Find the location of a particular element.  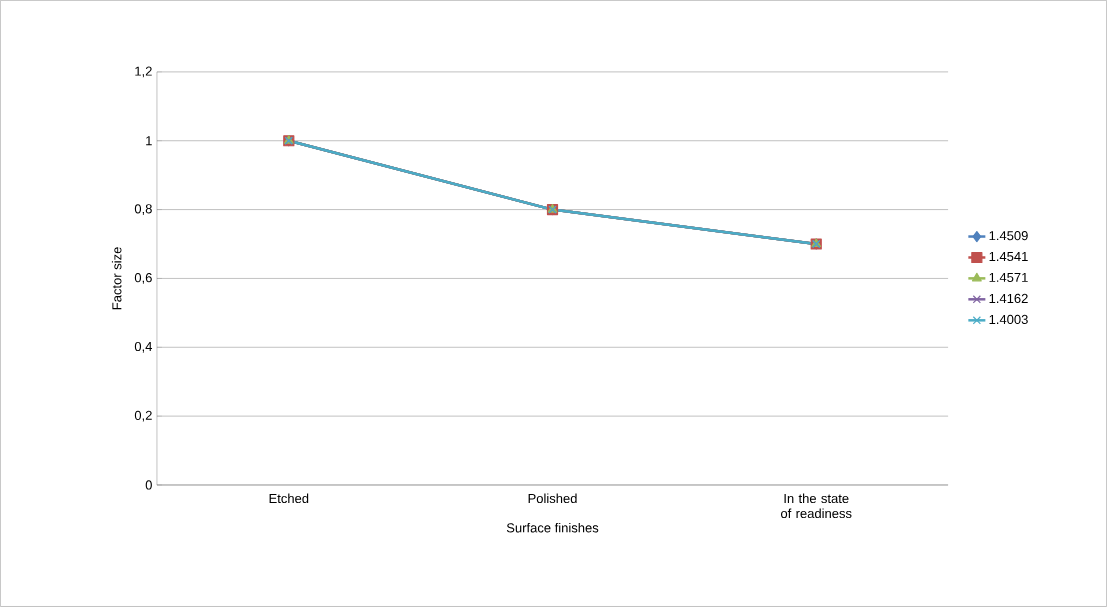

y-tick-label: 1,2 is located at coordinates (143, 72).